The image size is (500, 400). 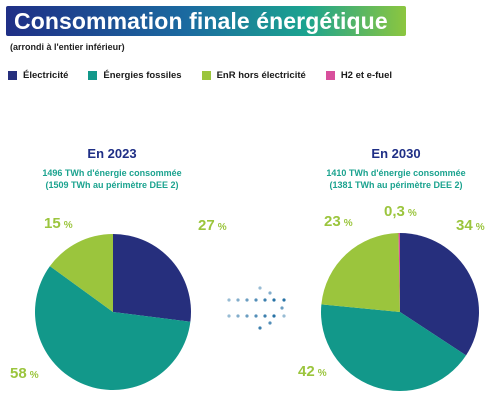 What do you see at coordinates (366, 75) in the screenshot?
I see `legend-label-h2: H2 et e-fuel` at bounding box center [366, 75].